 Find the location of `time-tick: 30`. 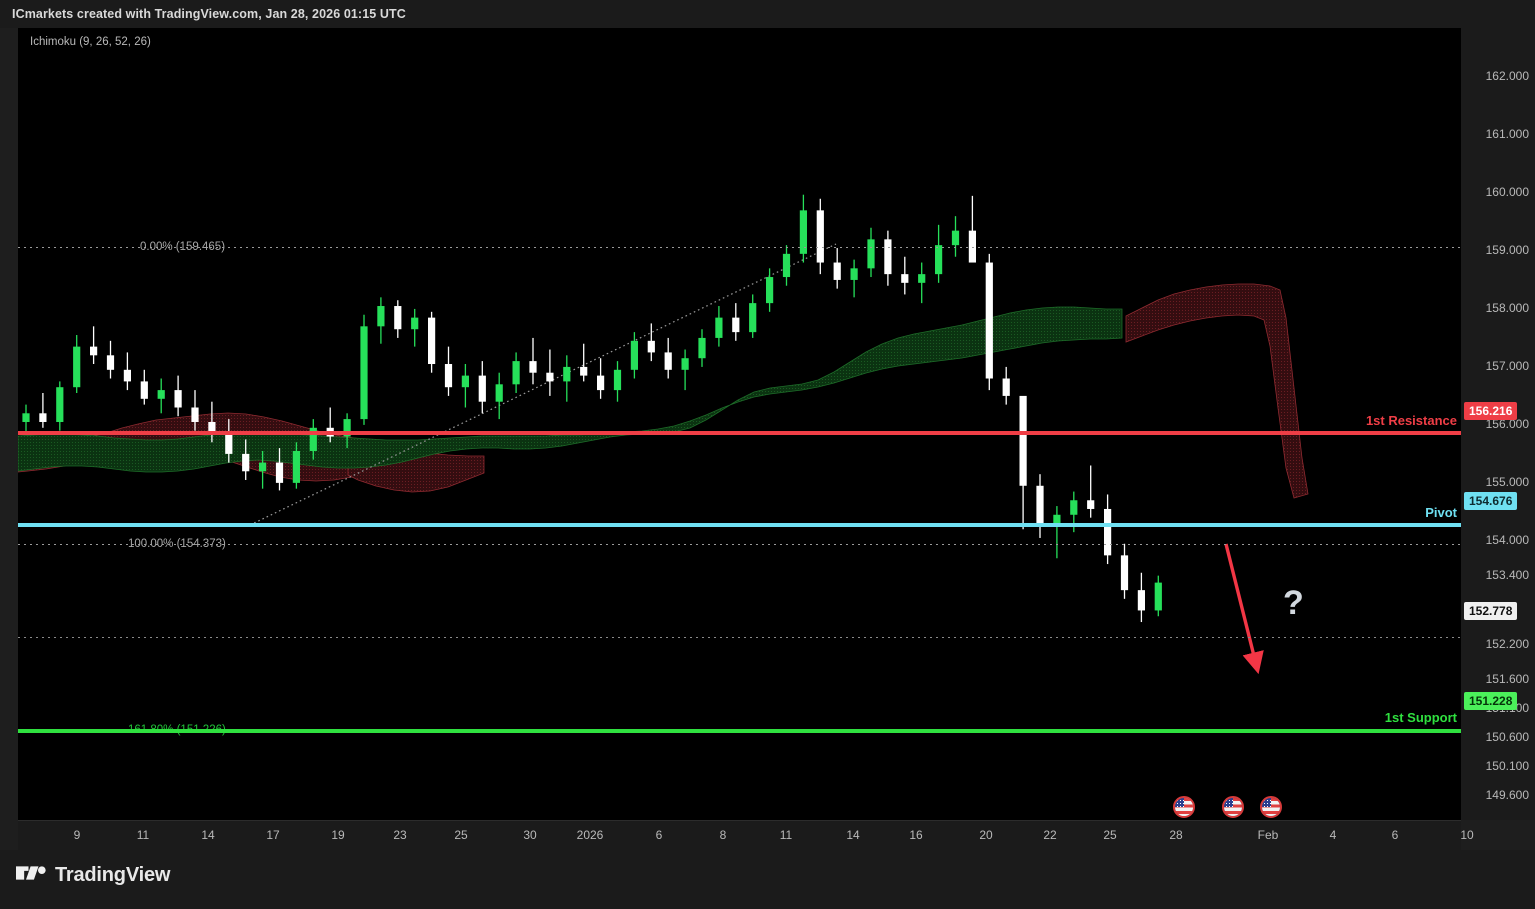

time-tick: 30 is located at coordinates (530, 835).